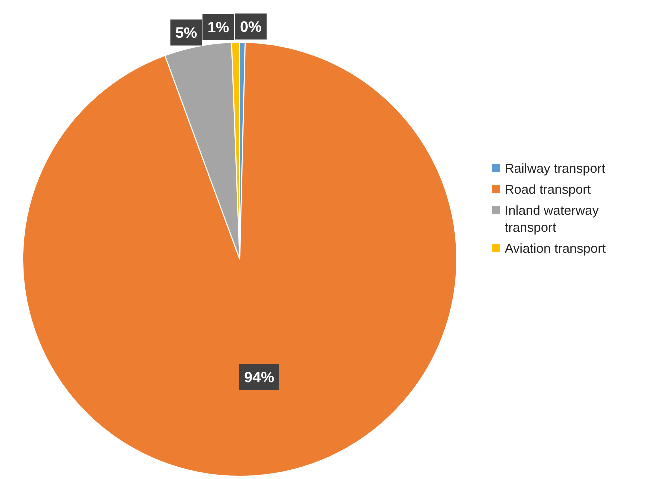 The width and height of the screenshot is (647, 479). I want to click on legend-label: Aviation transport, so click(555, 248).